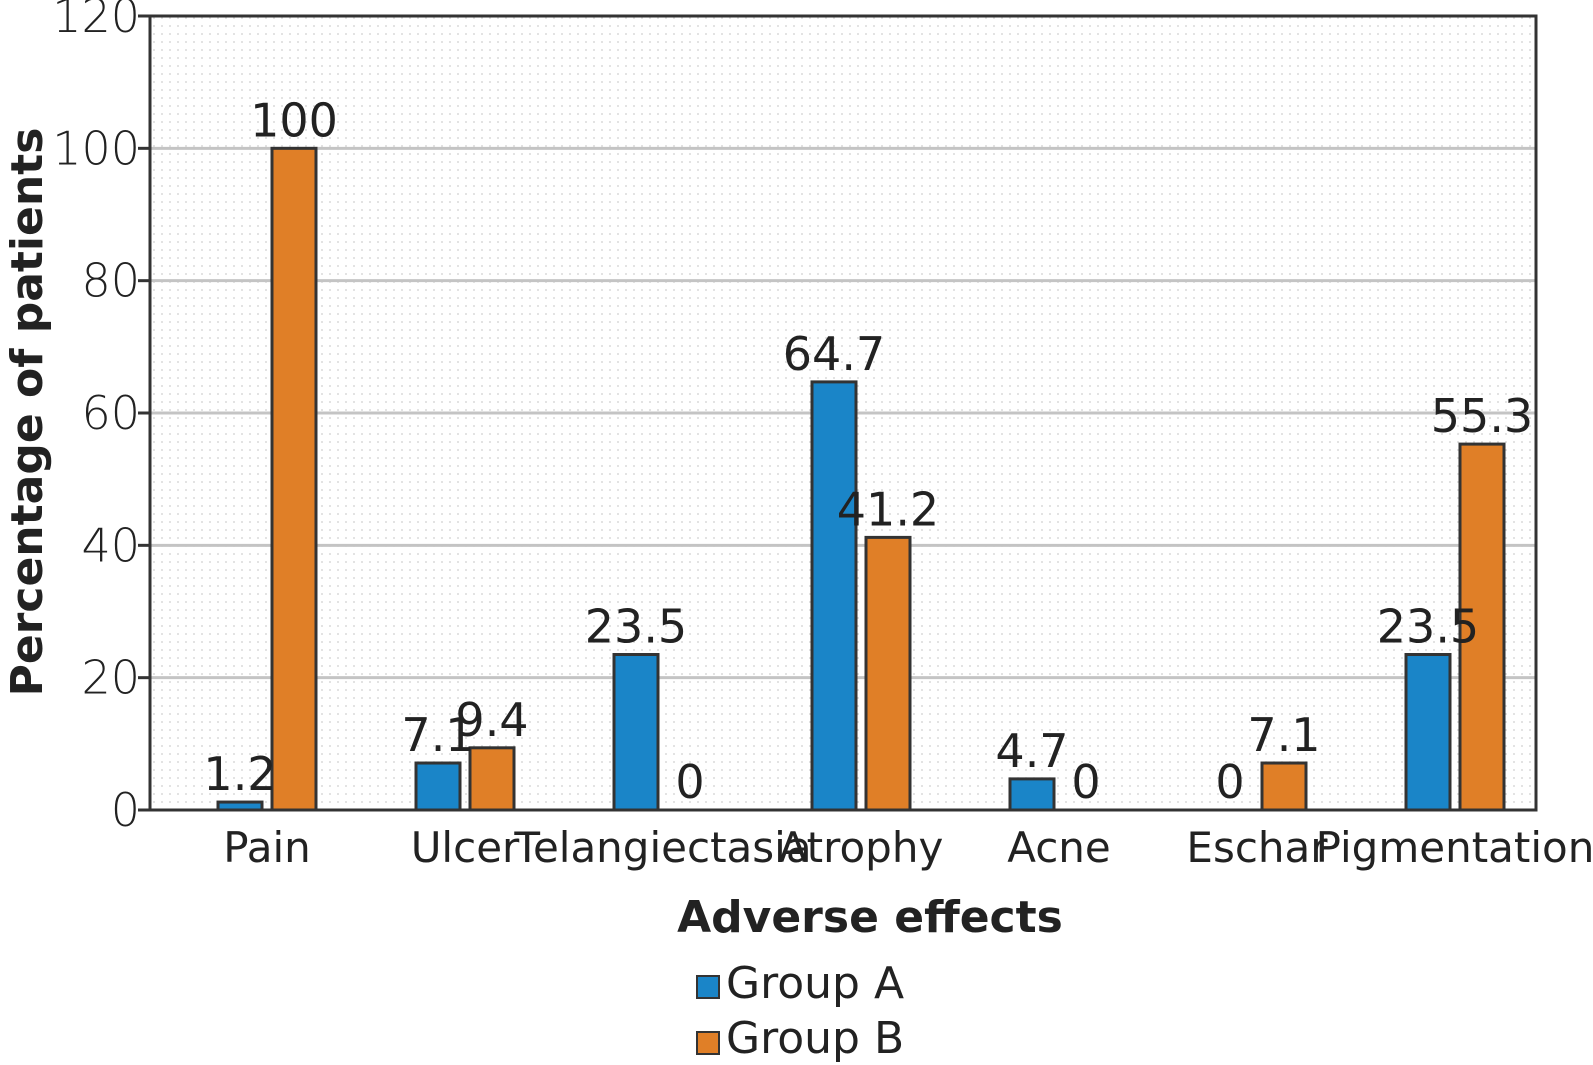  What do you see at coordinates (888, 509) in the screenshot?
I see `data-label: 41.2` at bounding box center [888, 509].